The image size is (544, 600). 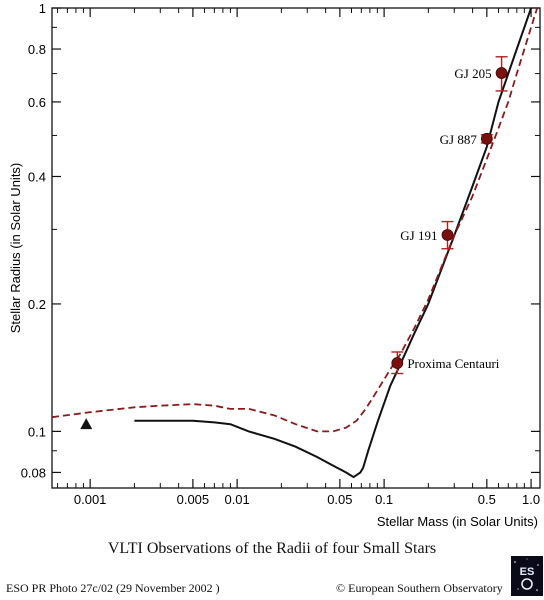 What do you see at coordinates (531, 499) in the screenshot?
I see `x-tick-label: 1.0` at bounding box center [531, 499].